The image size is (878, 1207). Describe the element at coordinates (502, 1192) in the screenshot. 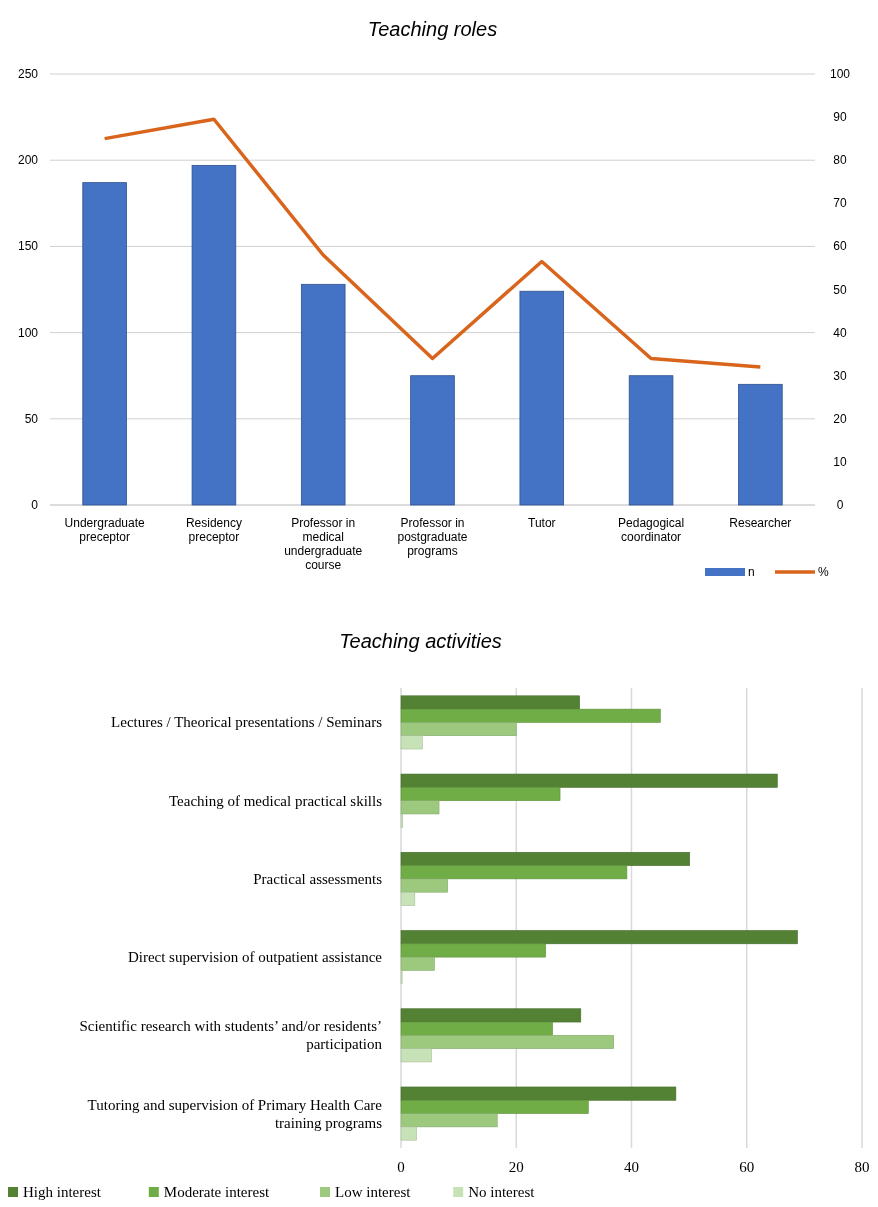

I see `legend-label: No interest` at that location.